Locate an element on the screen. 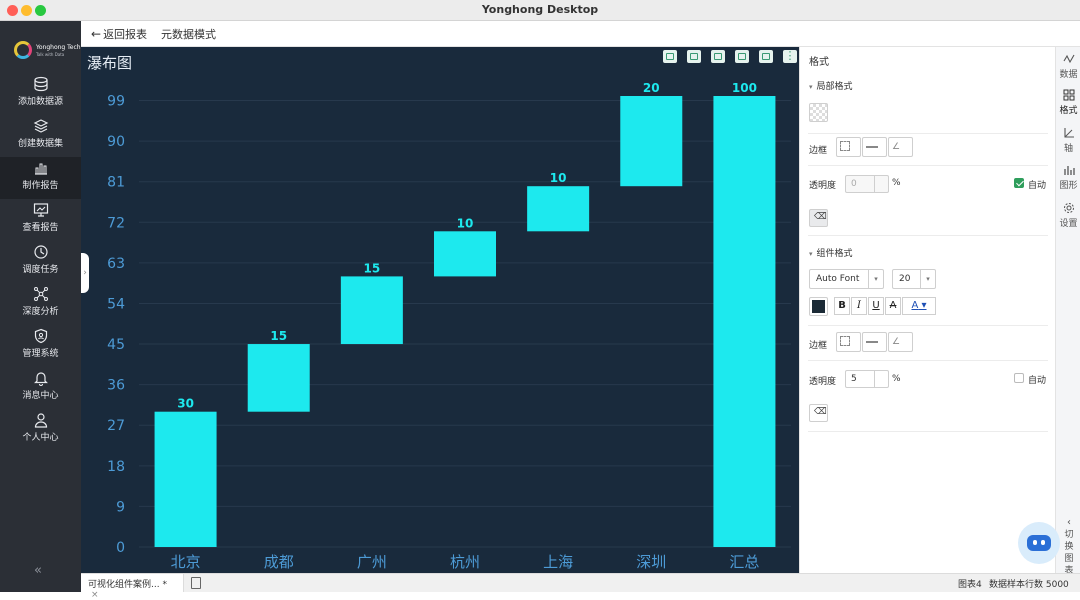 Image resolution: width=1080 pixels, height=600 pixels. background-pattern-picker is located at coordinates (818, 112).